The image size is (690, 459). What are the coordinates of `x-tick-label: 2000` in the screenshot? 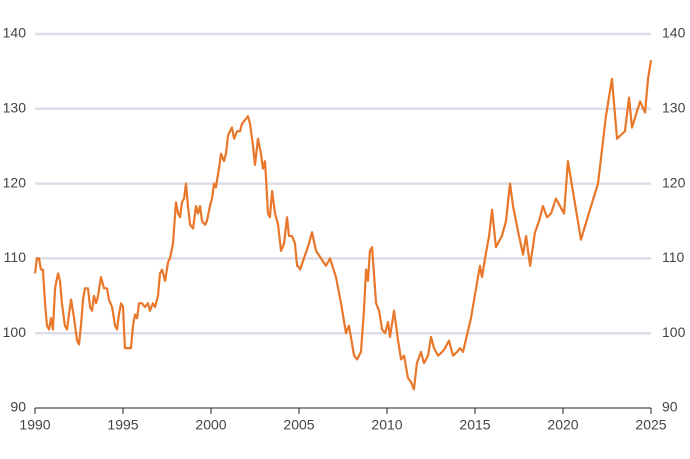 It's located at (210, 425).